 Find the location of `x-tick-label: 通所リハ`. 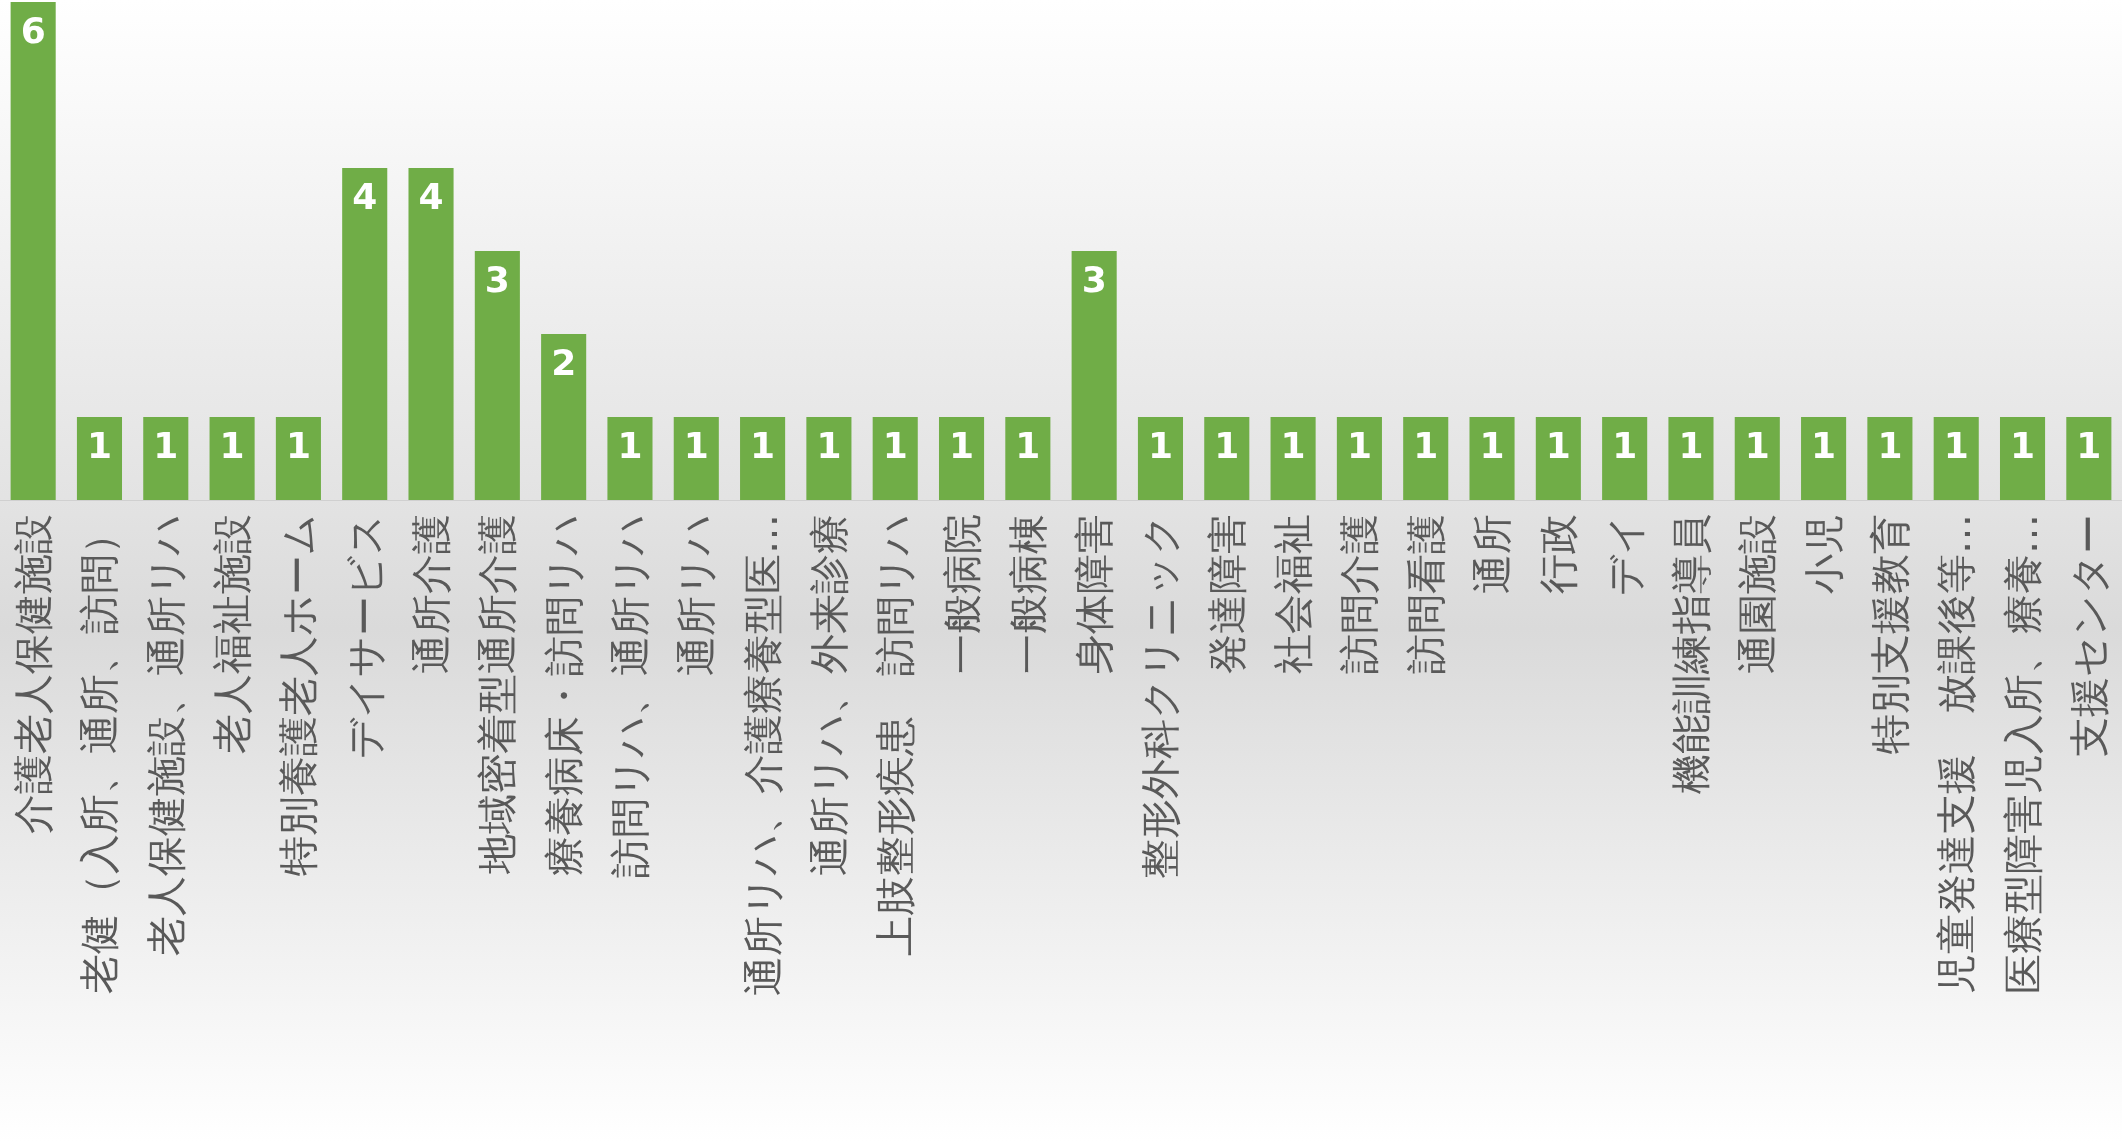

x-tick-label: 通所リハ is located at coordinates (696, 595).